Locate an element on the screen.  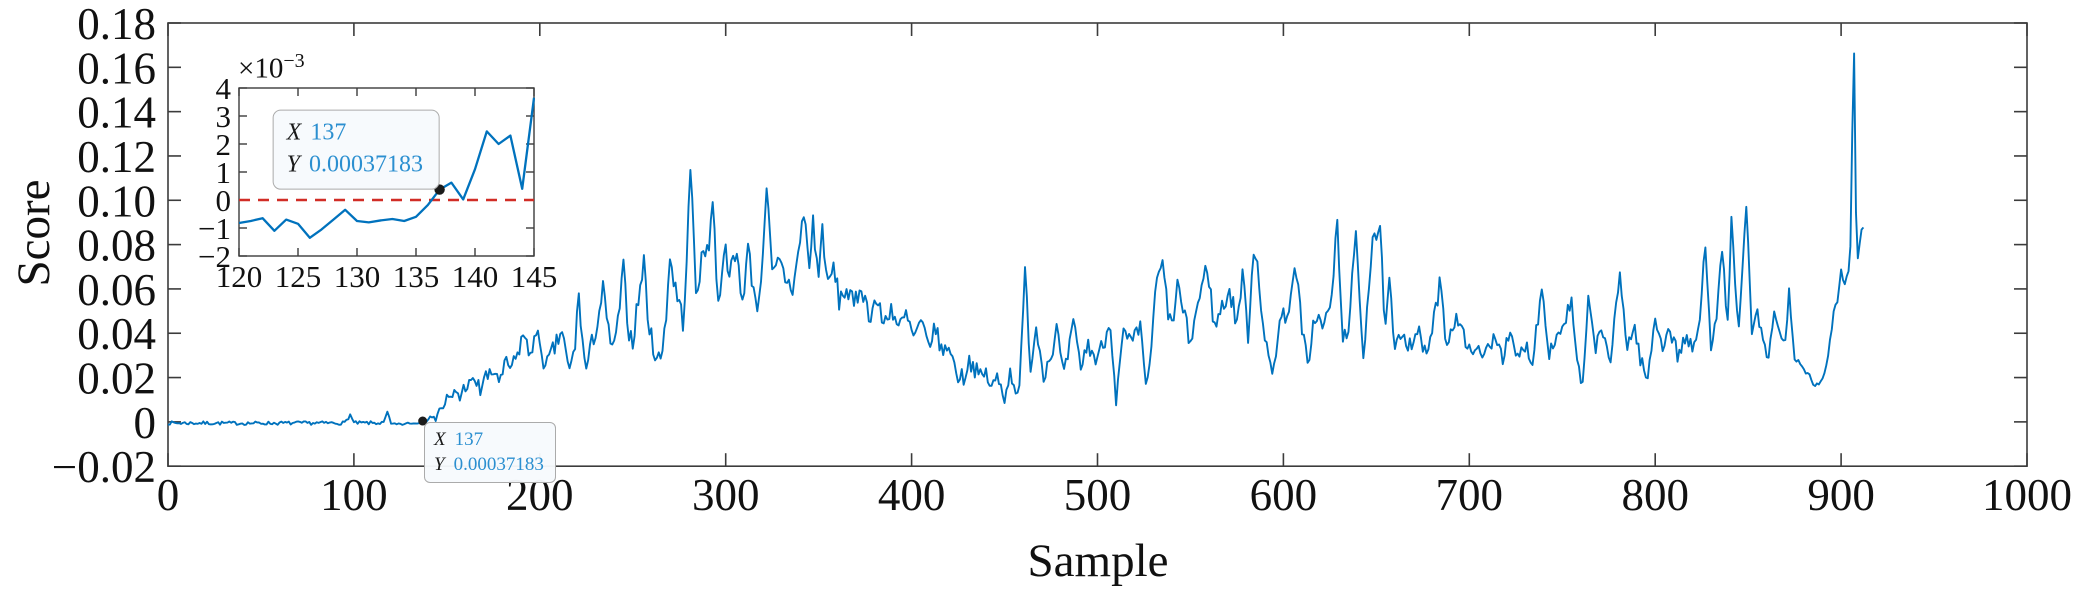
exponent-power: −3 is located at coordinates (294, 61).